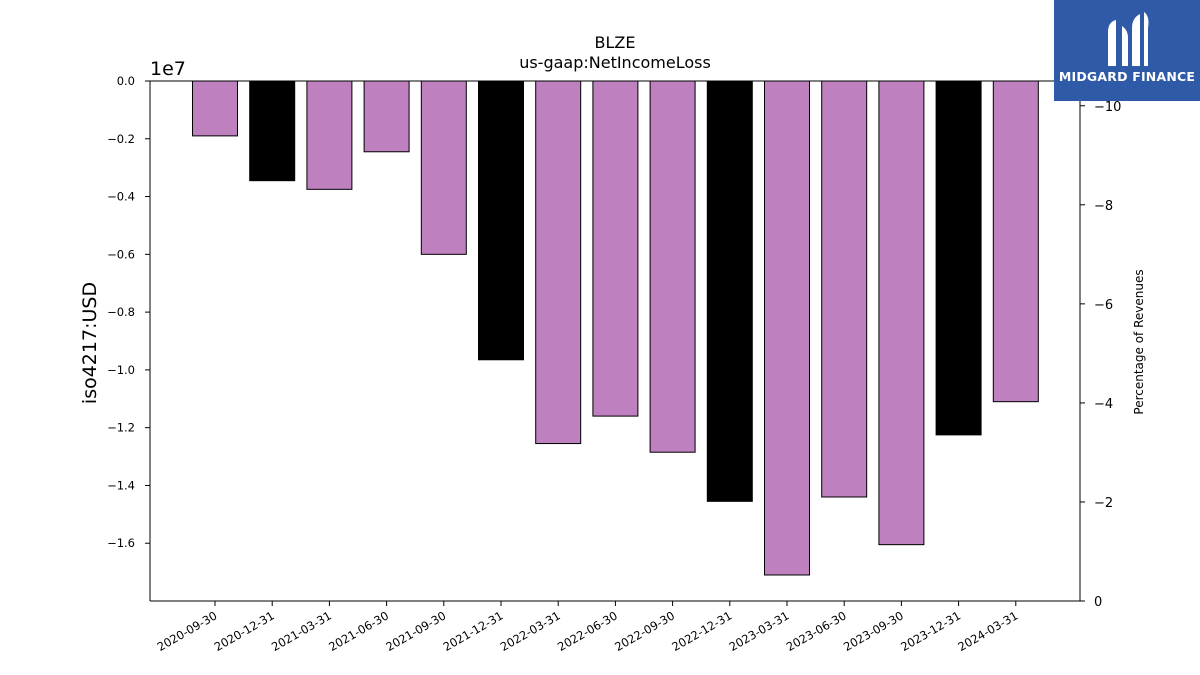  I want to click on y-tick-label: −1.6, so click(121, 543).